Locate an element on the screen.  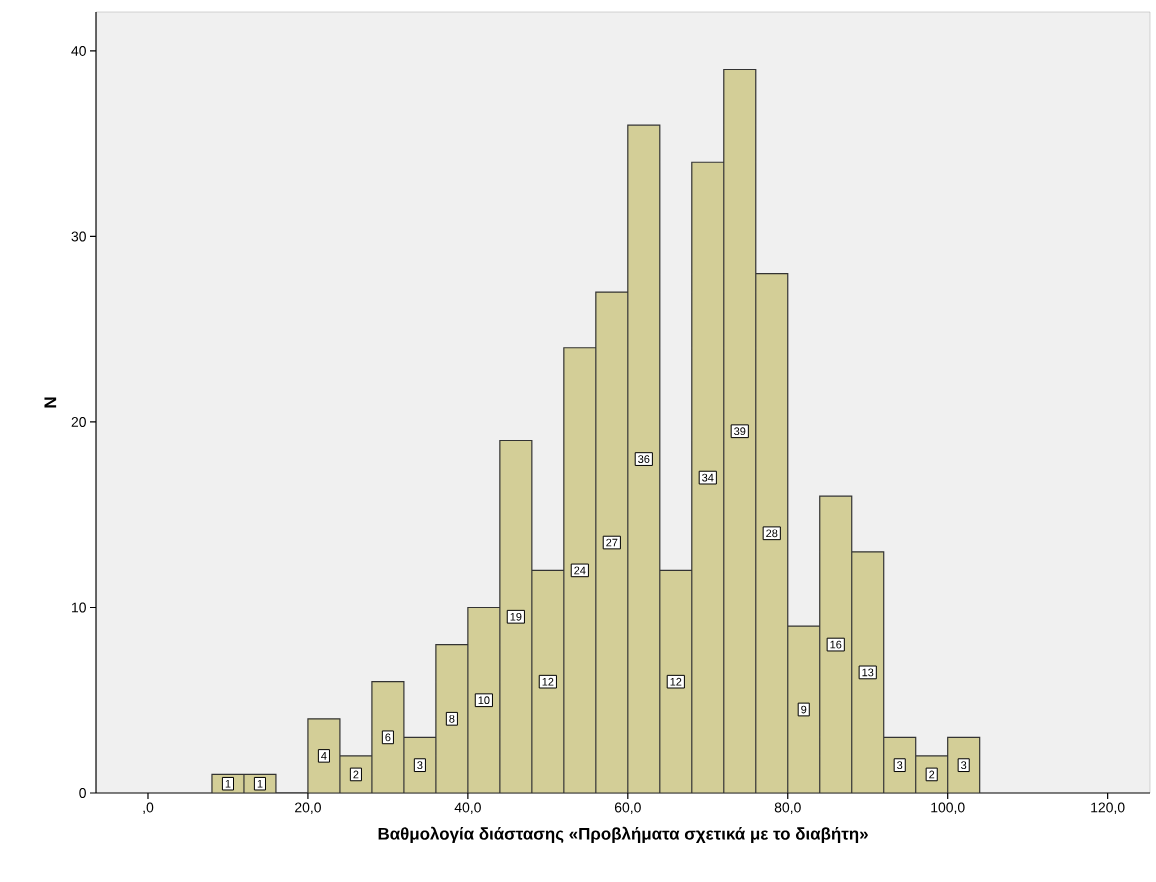
y-axis-title: N is located at coordinates (50, 402).